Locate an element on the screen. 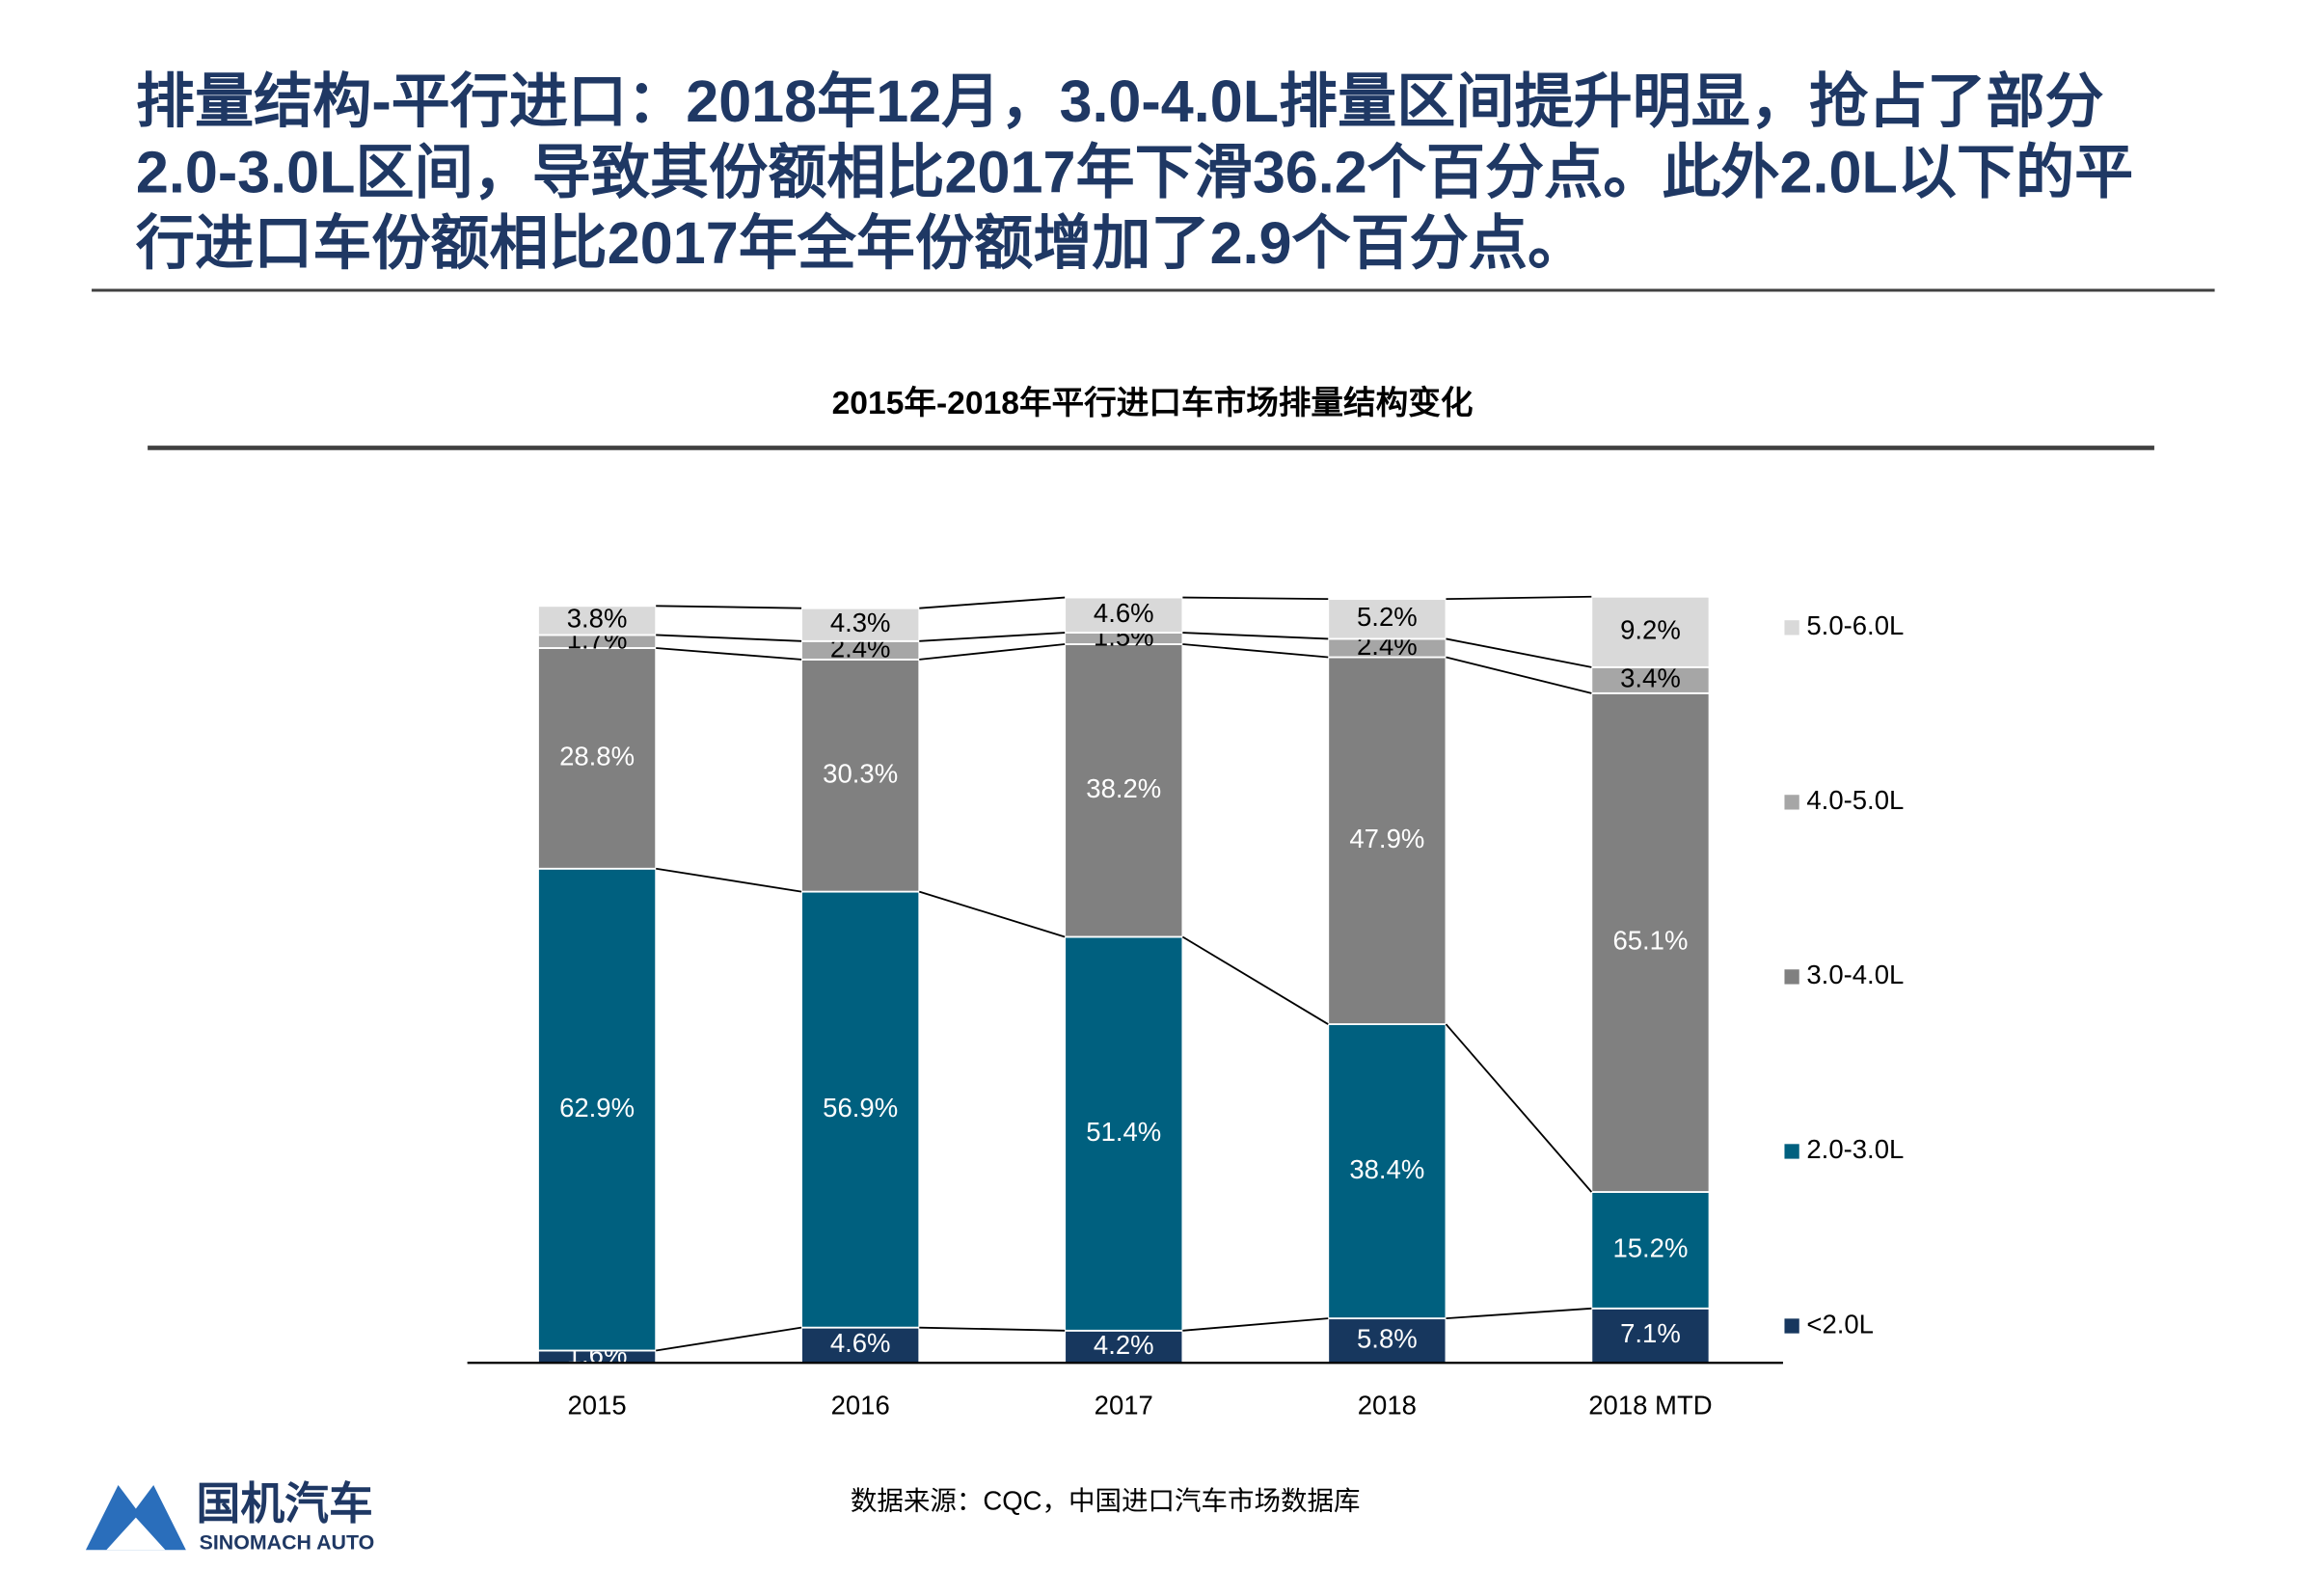 The height and width of the screenshot is (1596, 2299). value-label: 51.4% is located at coordinates (1123, 1132).